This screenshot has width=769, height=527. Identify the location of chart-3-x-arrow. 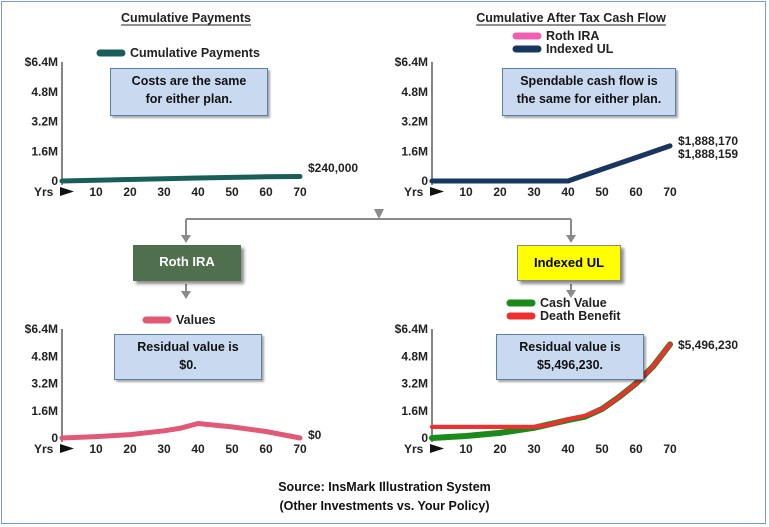
(67, 448).